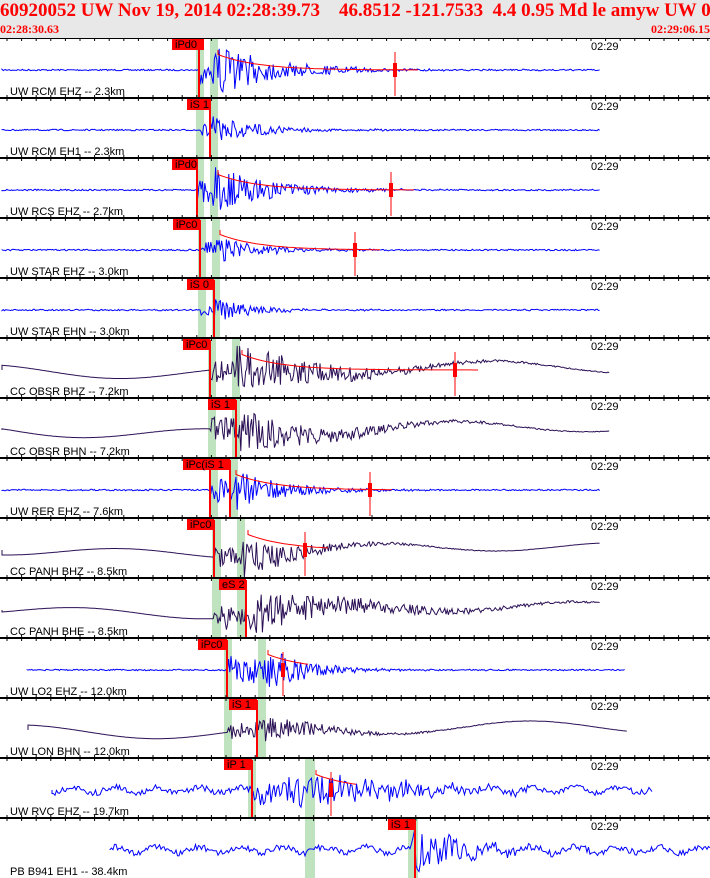 This screenshot has height=878, width=710. Describe the element at coordinates (355, 426) in the screenshot. I see `trace-7: iS 1 02:29 CC OBSR BHN -- 7.2km` at that location.